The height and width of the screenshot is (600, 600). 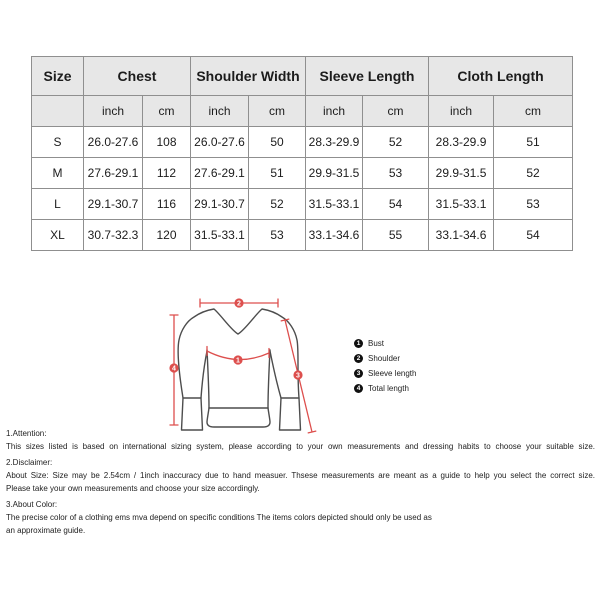 I want to click on column-header-size: Size, so click(x=57, y=76).